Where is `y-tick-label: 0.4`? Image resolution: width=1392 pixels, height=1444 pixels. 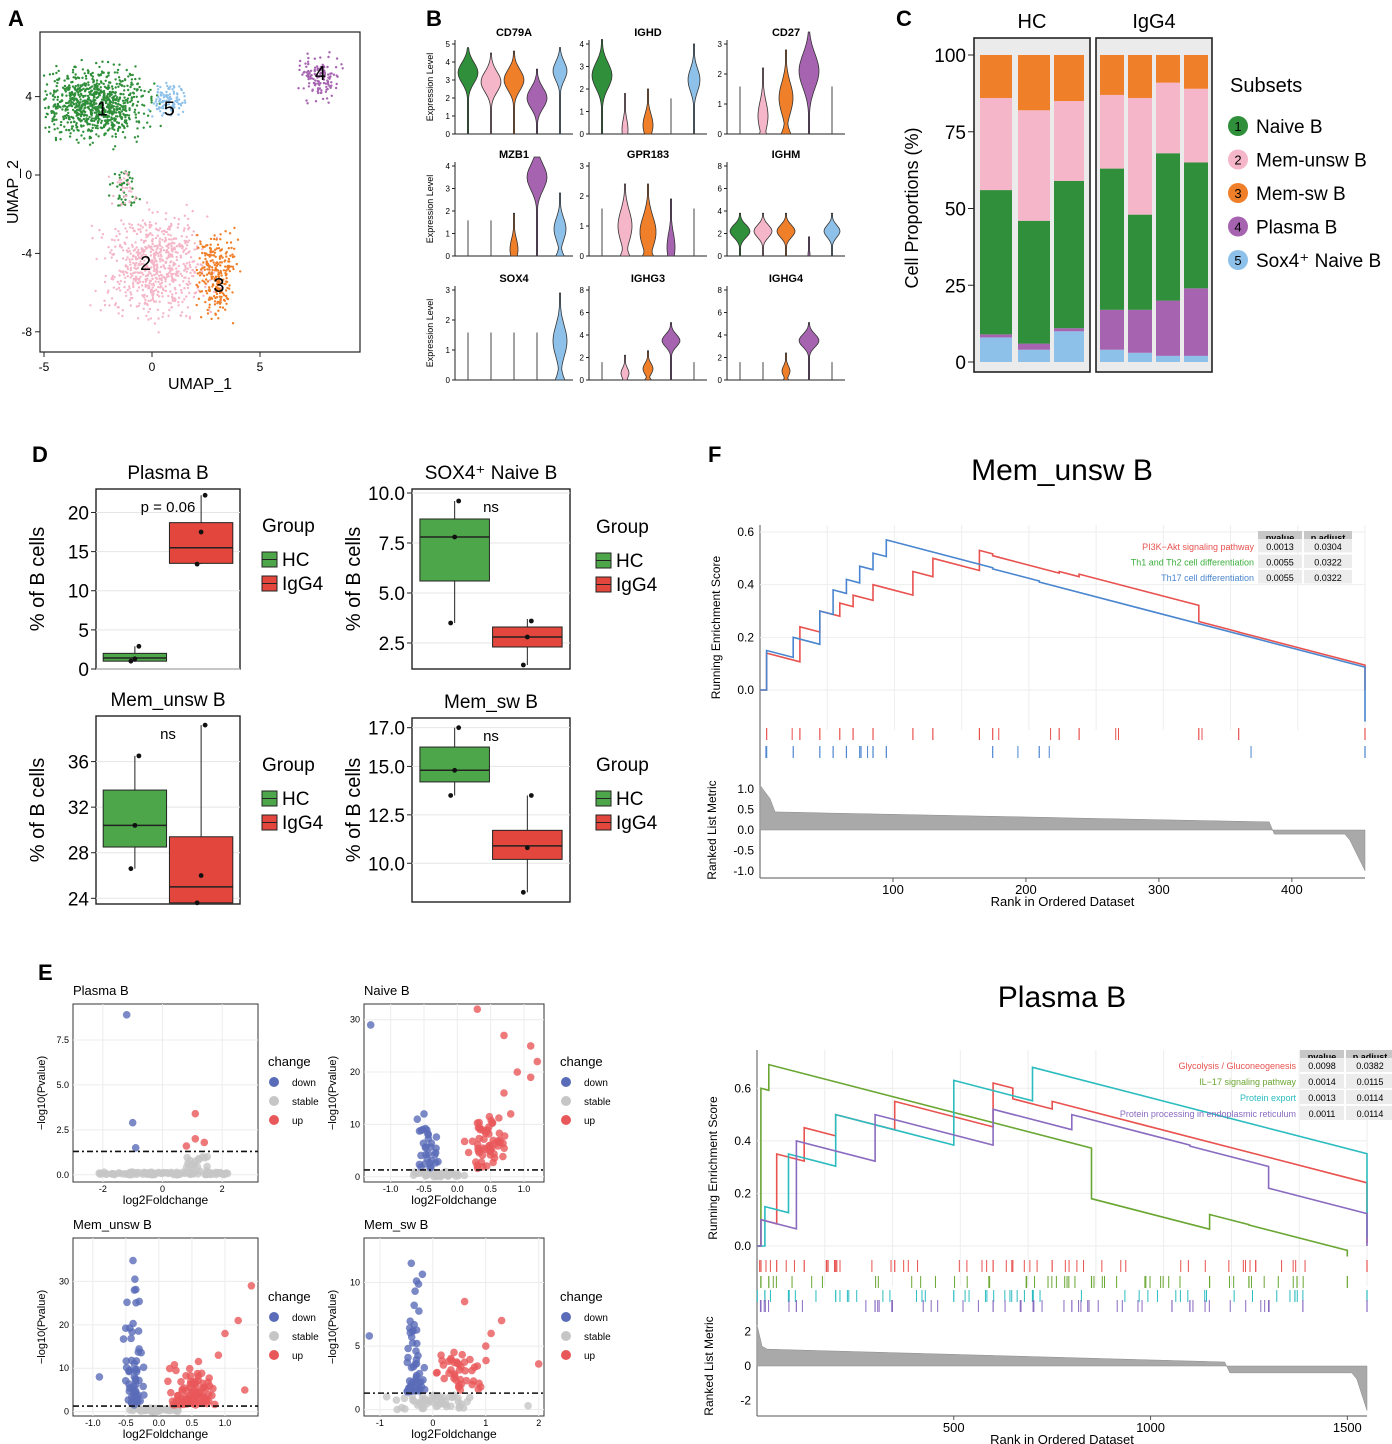
y-tick-label: 0.4 is located at coordinates (742, 1141).